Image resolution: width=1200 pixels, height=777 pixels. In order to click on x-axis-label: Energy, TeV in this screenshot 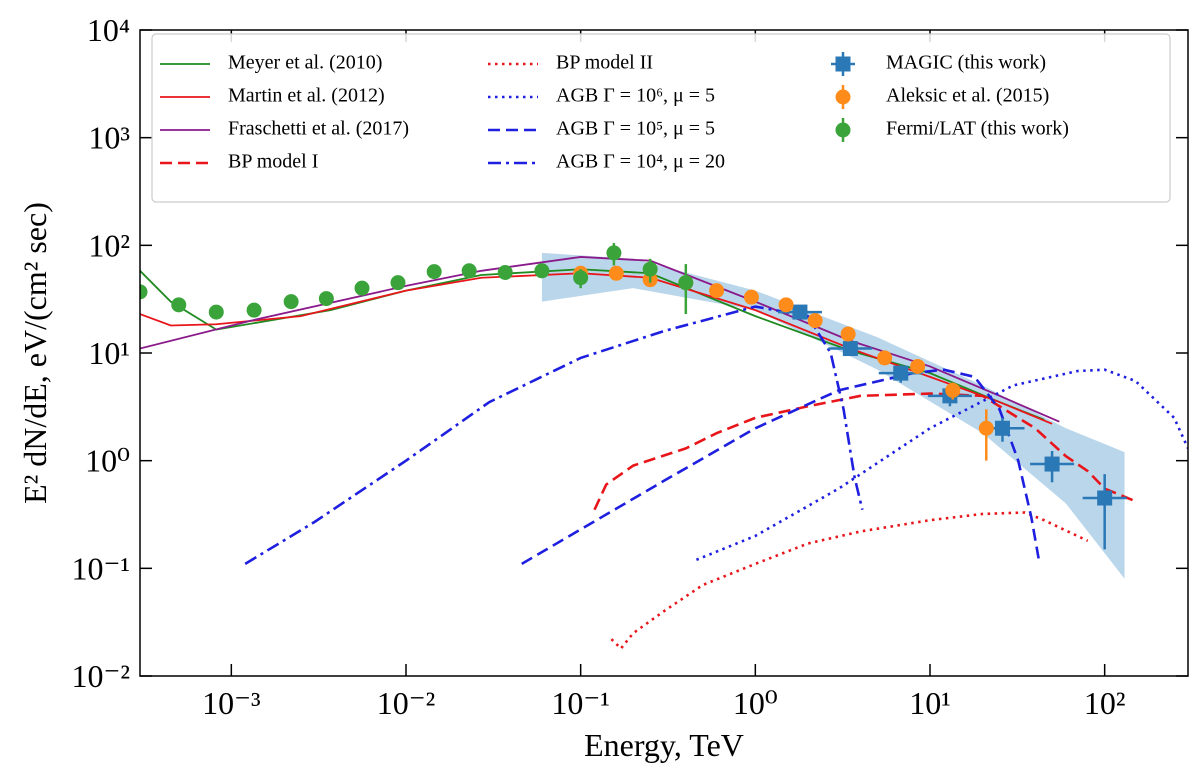, I will do `click(664, 745)`.